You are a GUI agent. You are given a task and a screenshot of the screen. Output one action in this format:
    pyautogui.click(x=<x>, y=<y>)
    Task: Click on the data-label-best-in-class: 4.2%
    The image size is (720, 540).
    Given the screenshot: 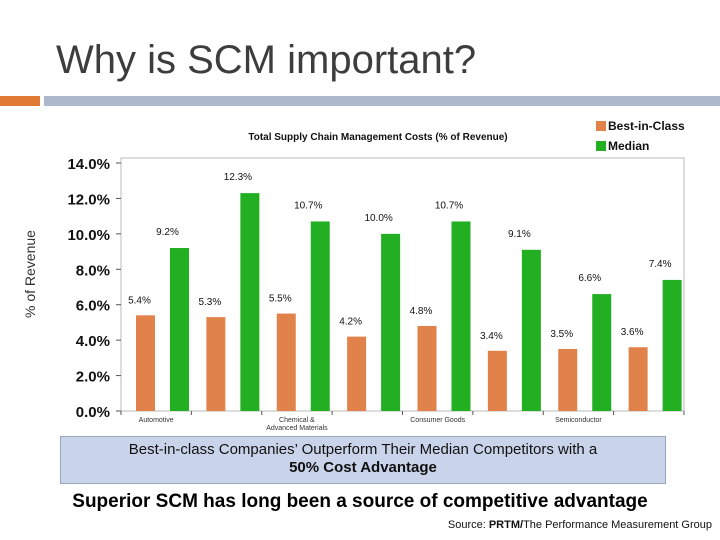 What is the action you would take?
    pyautogui.click(x=350, y=322)
    